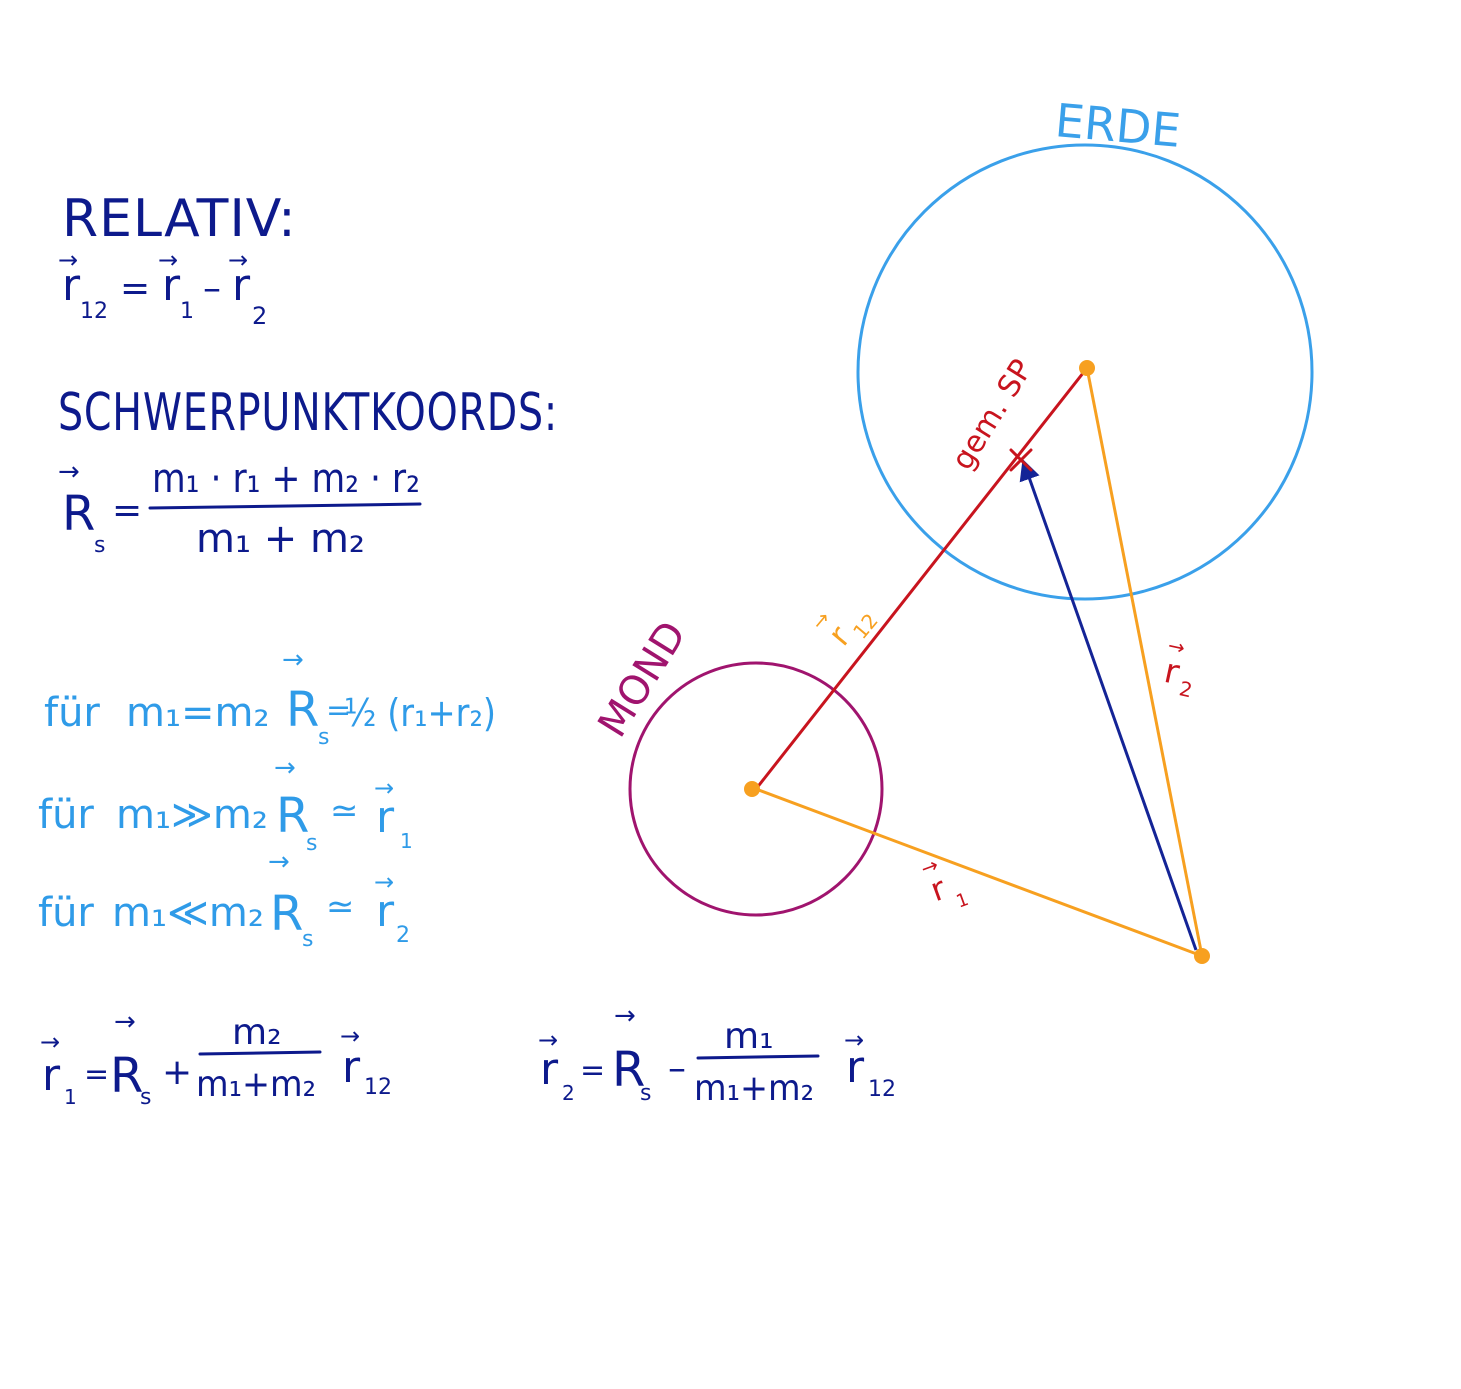  What do you see at coordinates (963, 901) in the screenshot?
I see `r1-label-subscript: 1` at bounding box center [963, 901].